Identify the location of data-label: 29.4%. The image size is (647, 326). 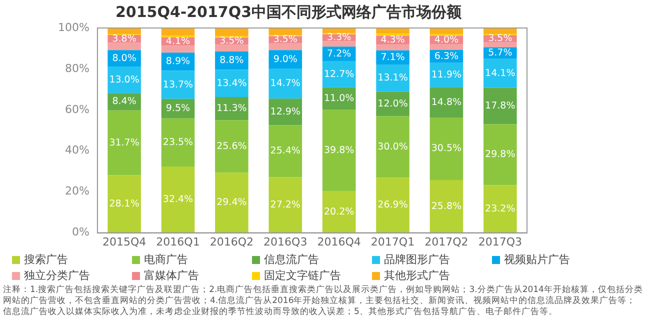
(231, 202).